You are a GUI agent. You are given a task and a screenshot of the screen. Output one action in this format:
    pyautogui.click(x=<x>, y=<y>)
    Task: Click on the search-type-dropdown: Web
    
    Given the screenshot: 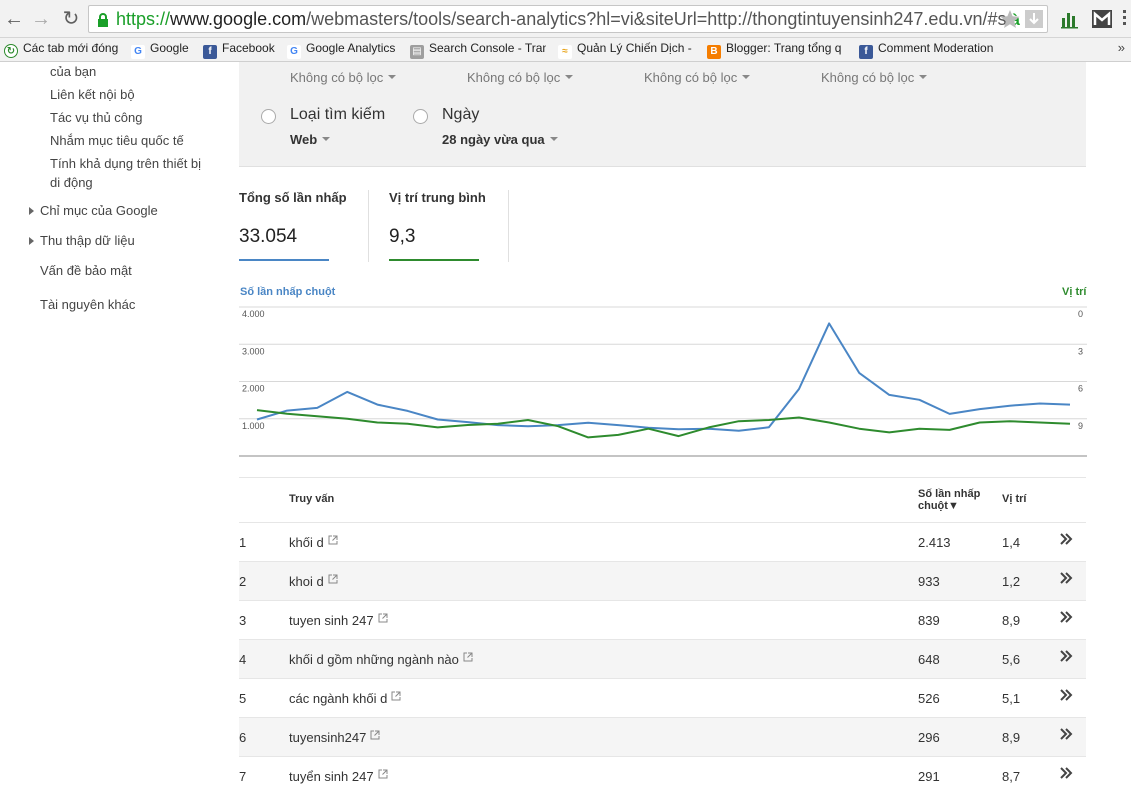 What is the action you would take?
    pyautogui.click(x=310, y=139)
    